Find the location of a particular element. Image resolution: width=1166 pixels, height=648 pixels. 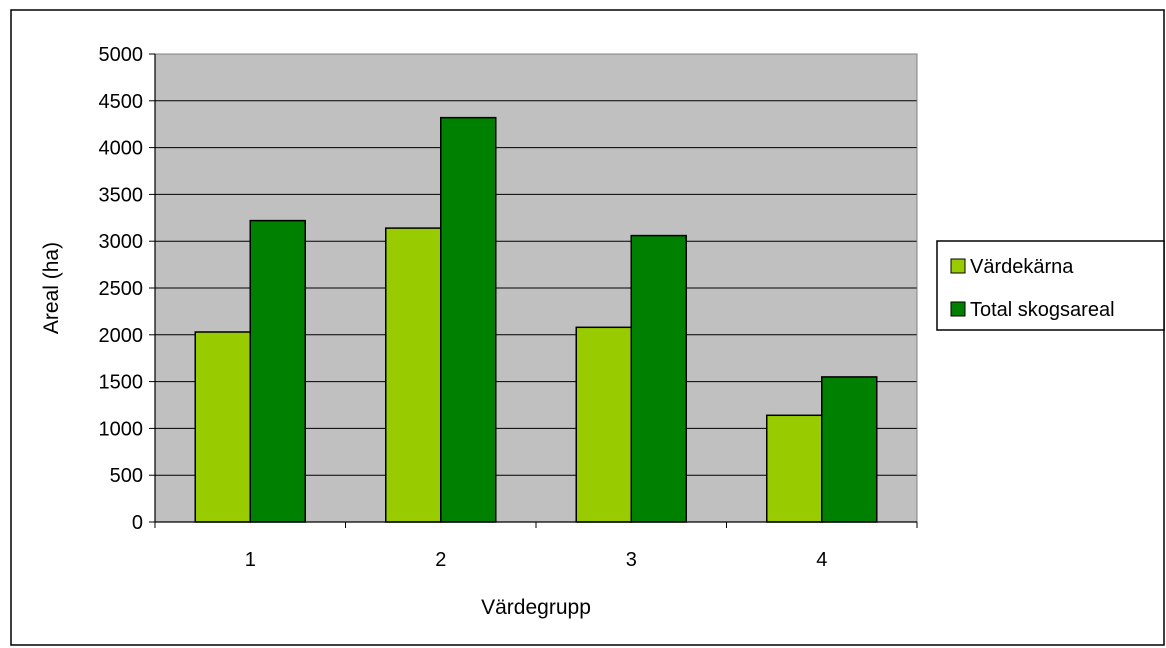

x-tick-label: 2 is located at coordinates (440, 560).